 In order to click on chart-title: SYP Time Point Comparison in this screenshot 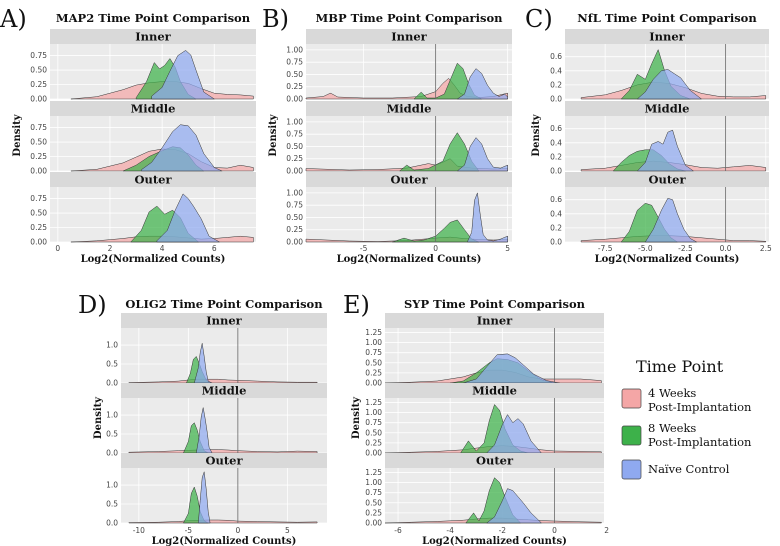, I will do `click(495, 304)`.